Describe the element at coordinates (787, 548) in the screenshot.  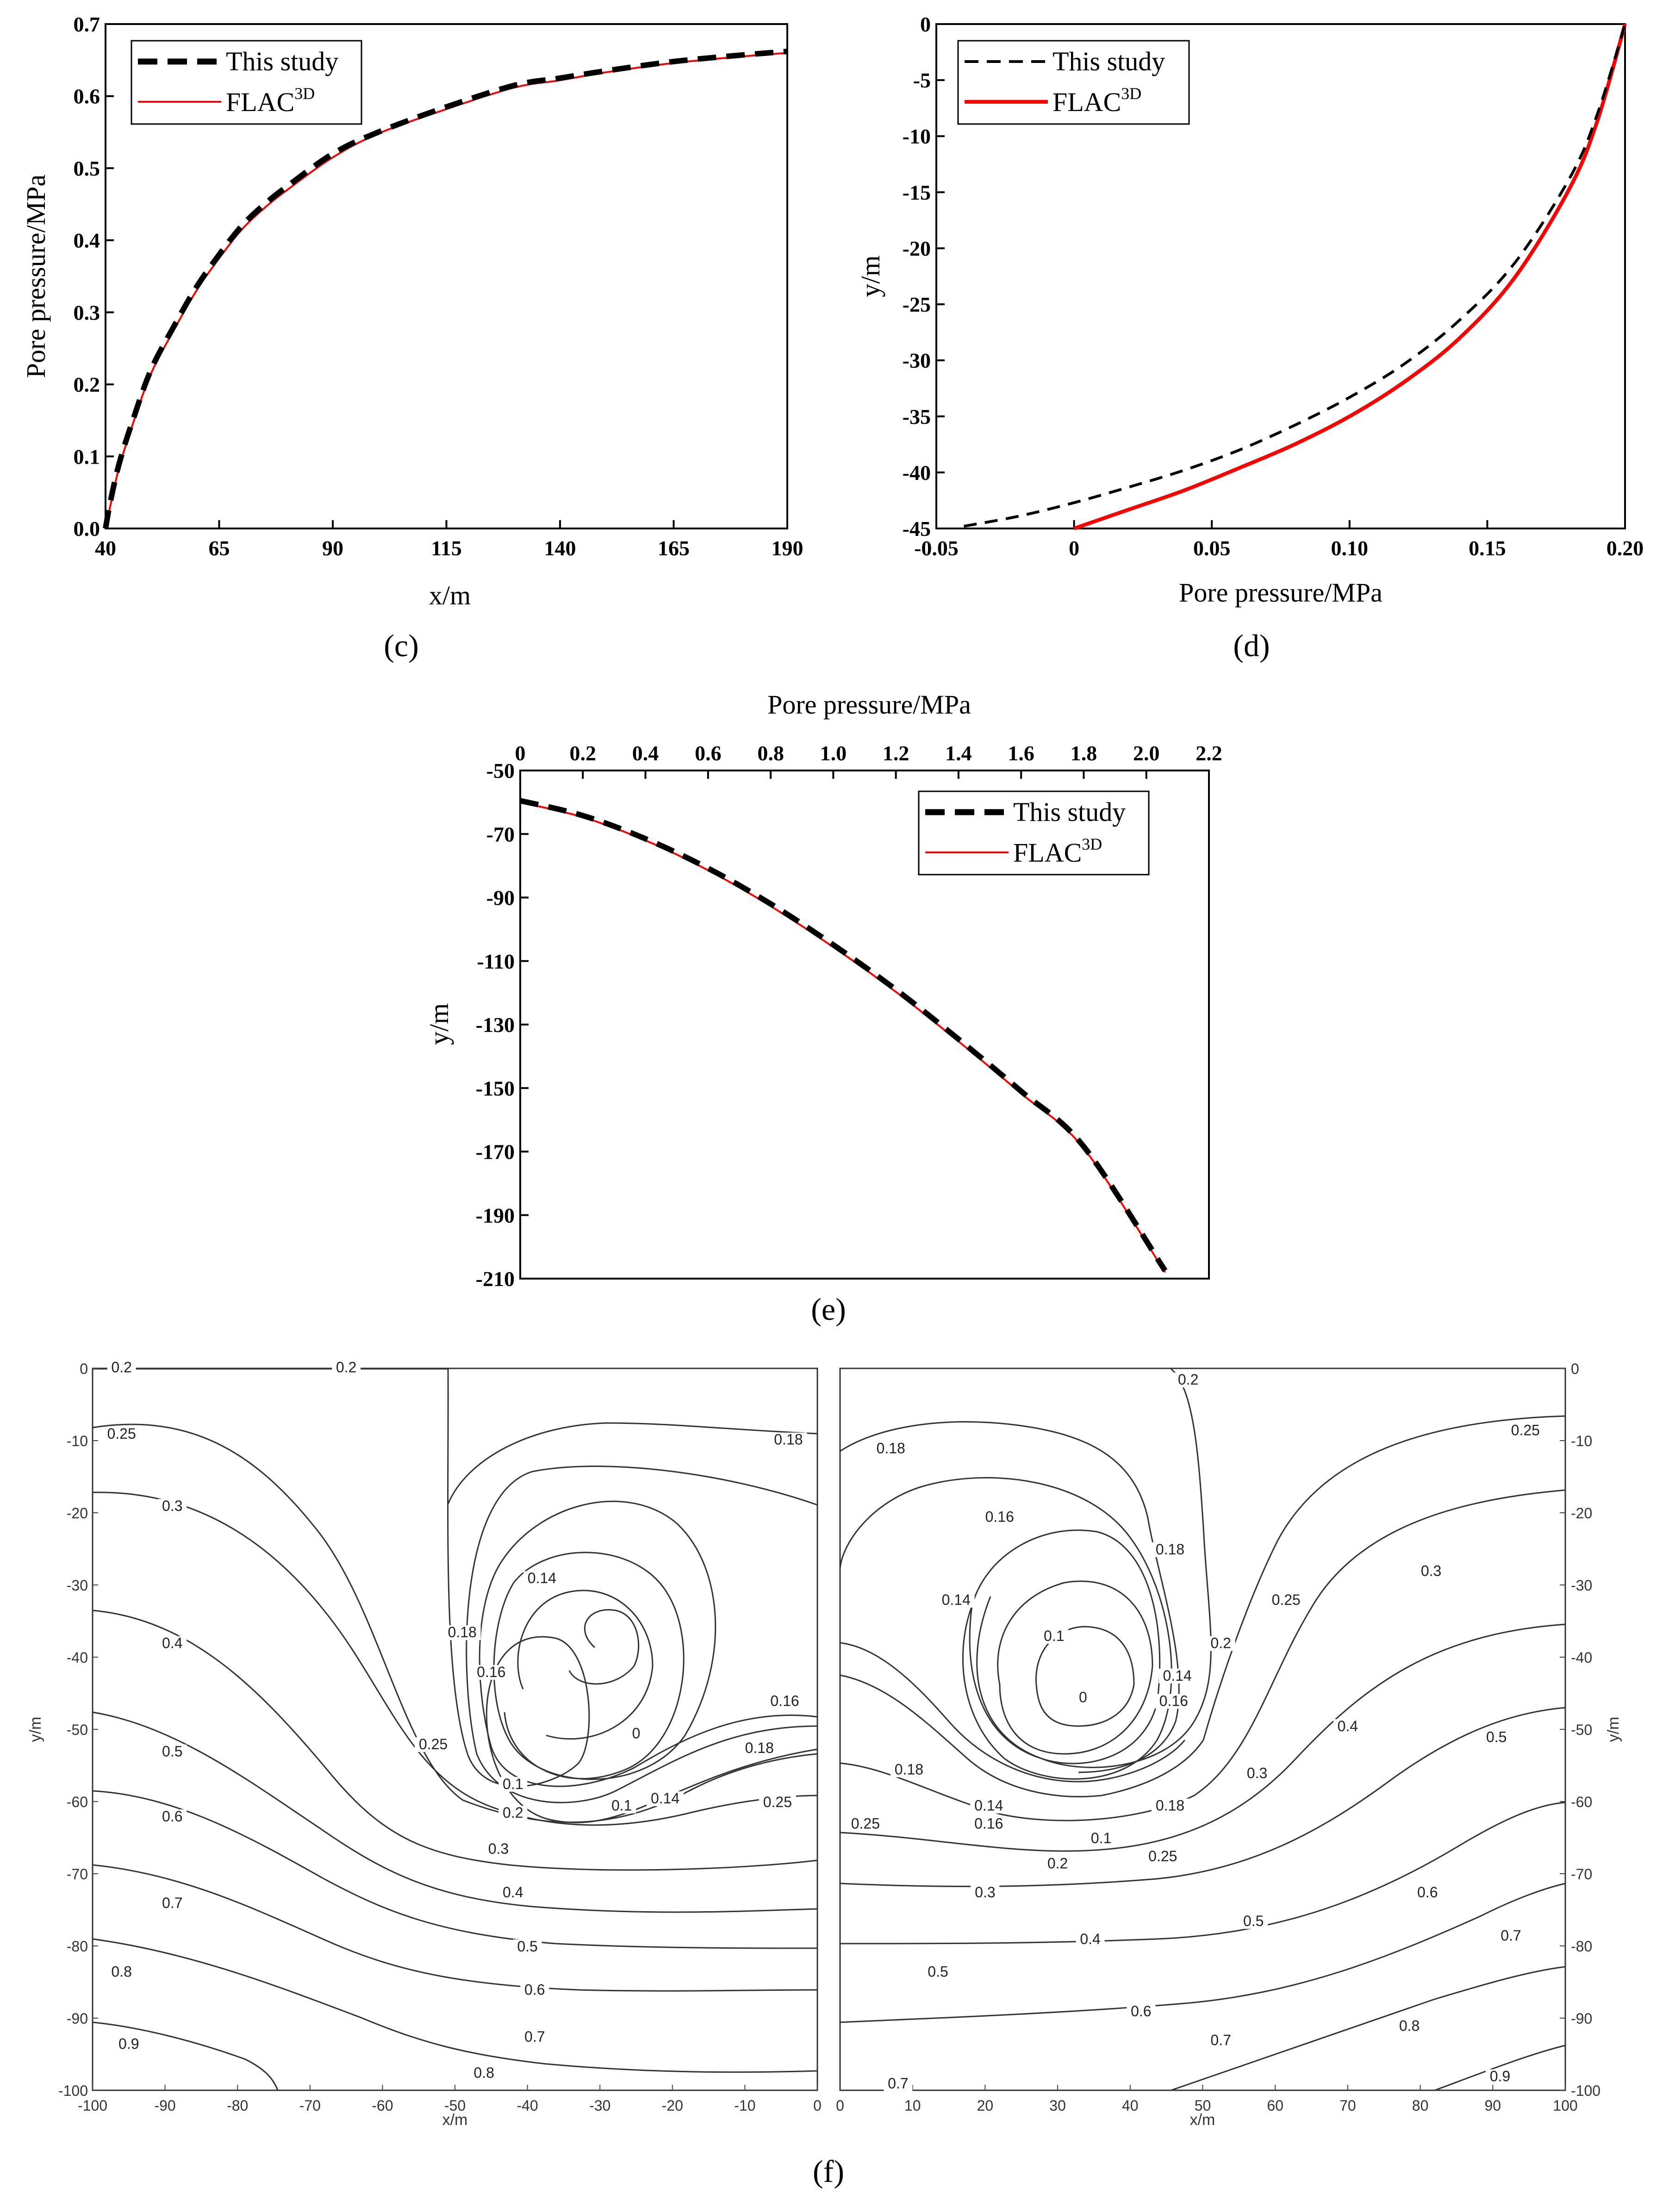
I see `xtick-label-c: 190` at that location.